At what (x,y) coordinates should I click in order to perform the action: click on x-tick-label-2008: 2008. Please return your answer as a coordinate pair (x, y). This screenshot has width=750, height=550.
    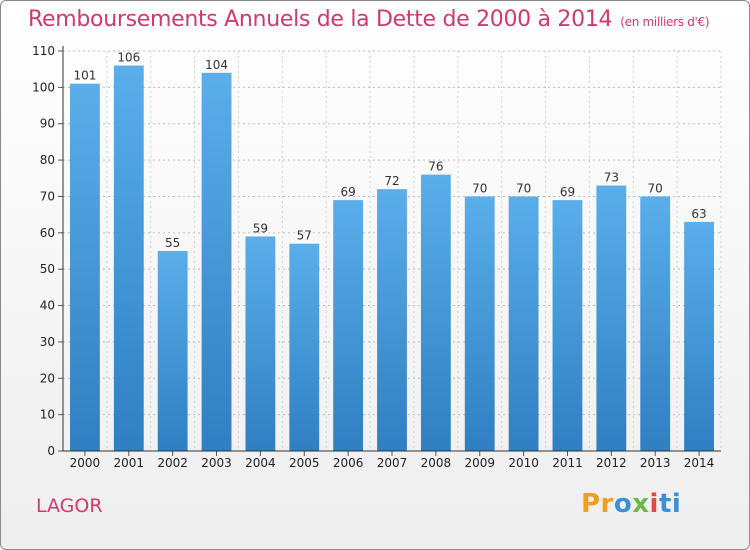
    Looking at the image, I should click on (436, 463).